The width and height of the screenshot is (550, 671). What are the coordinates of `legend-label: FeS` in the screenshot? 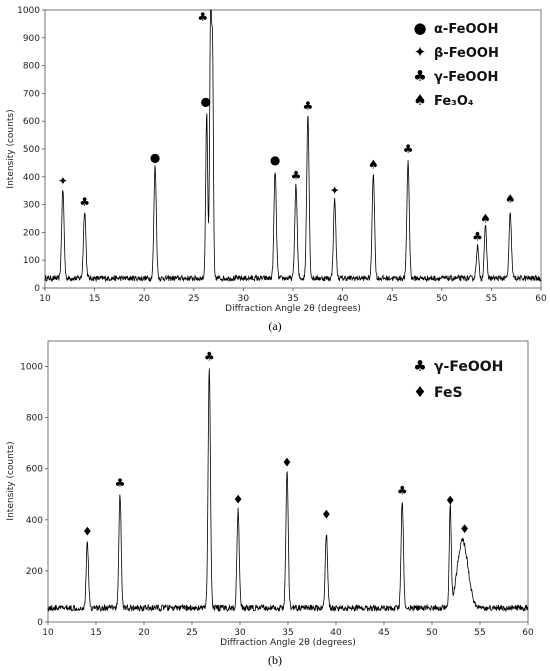 It's located at (448, 393).